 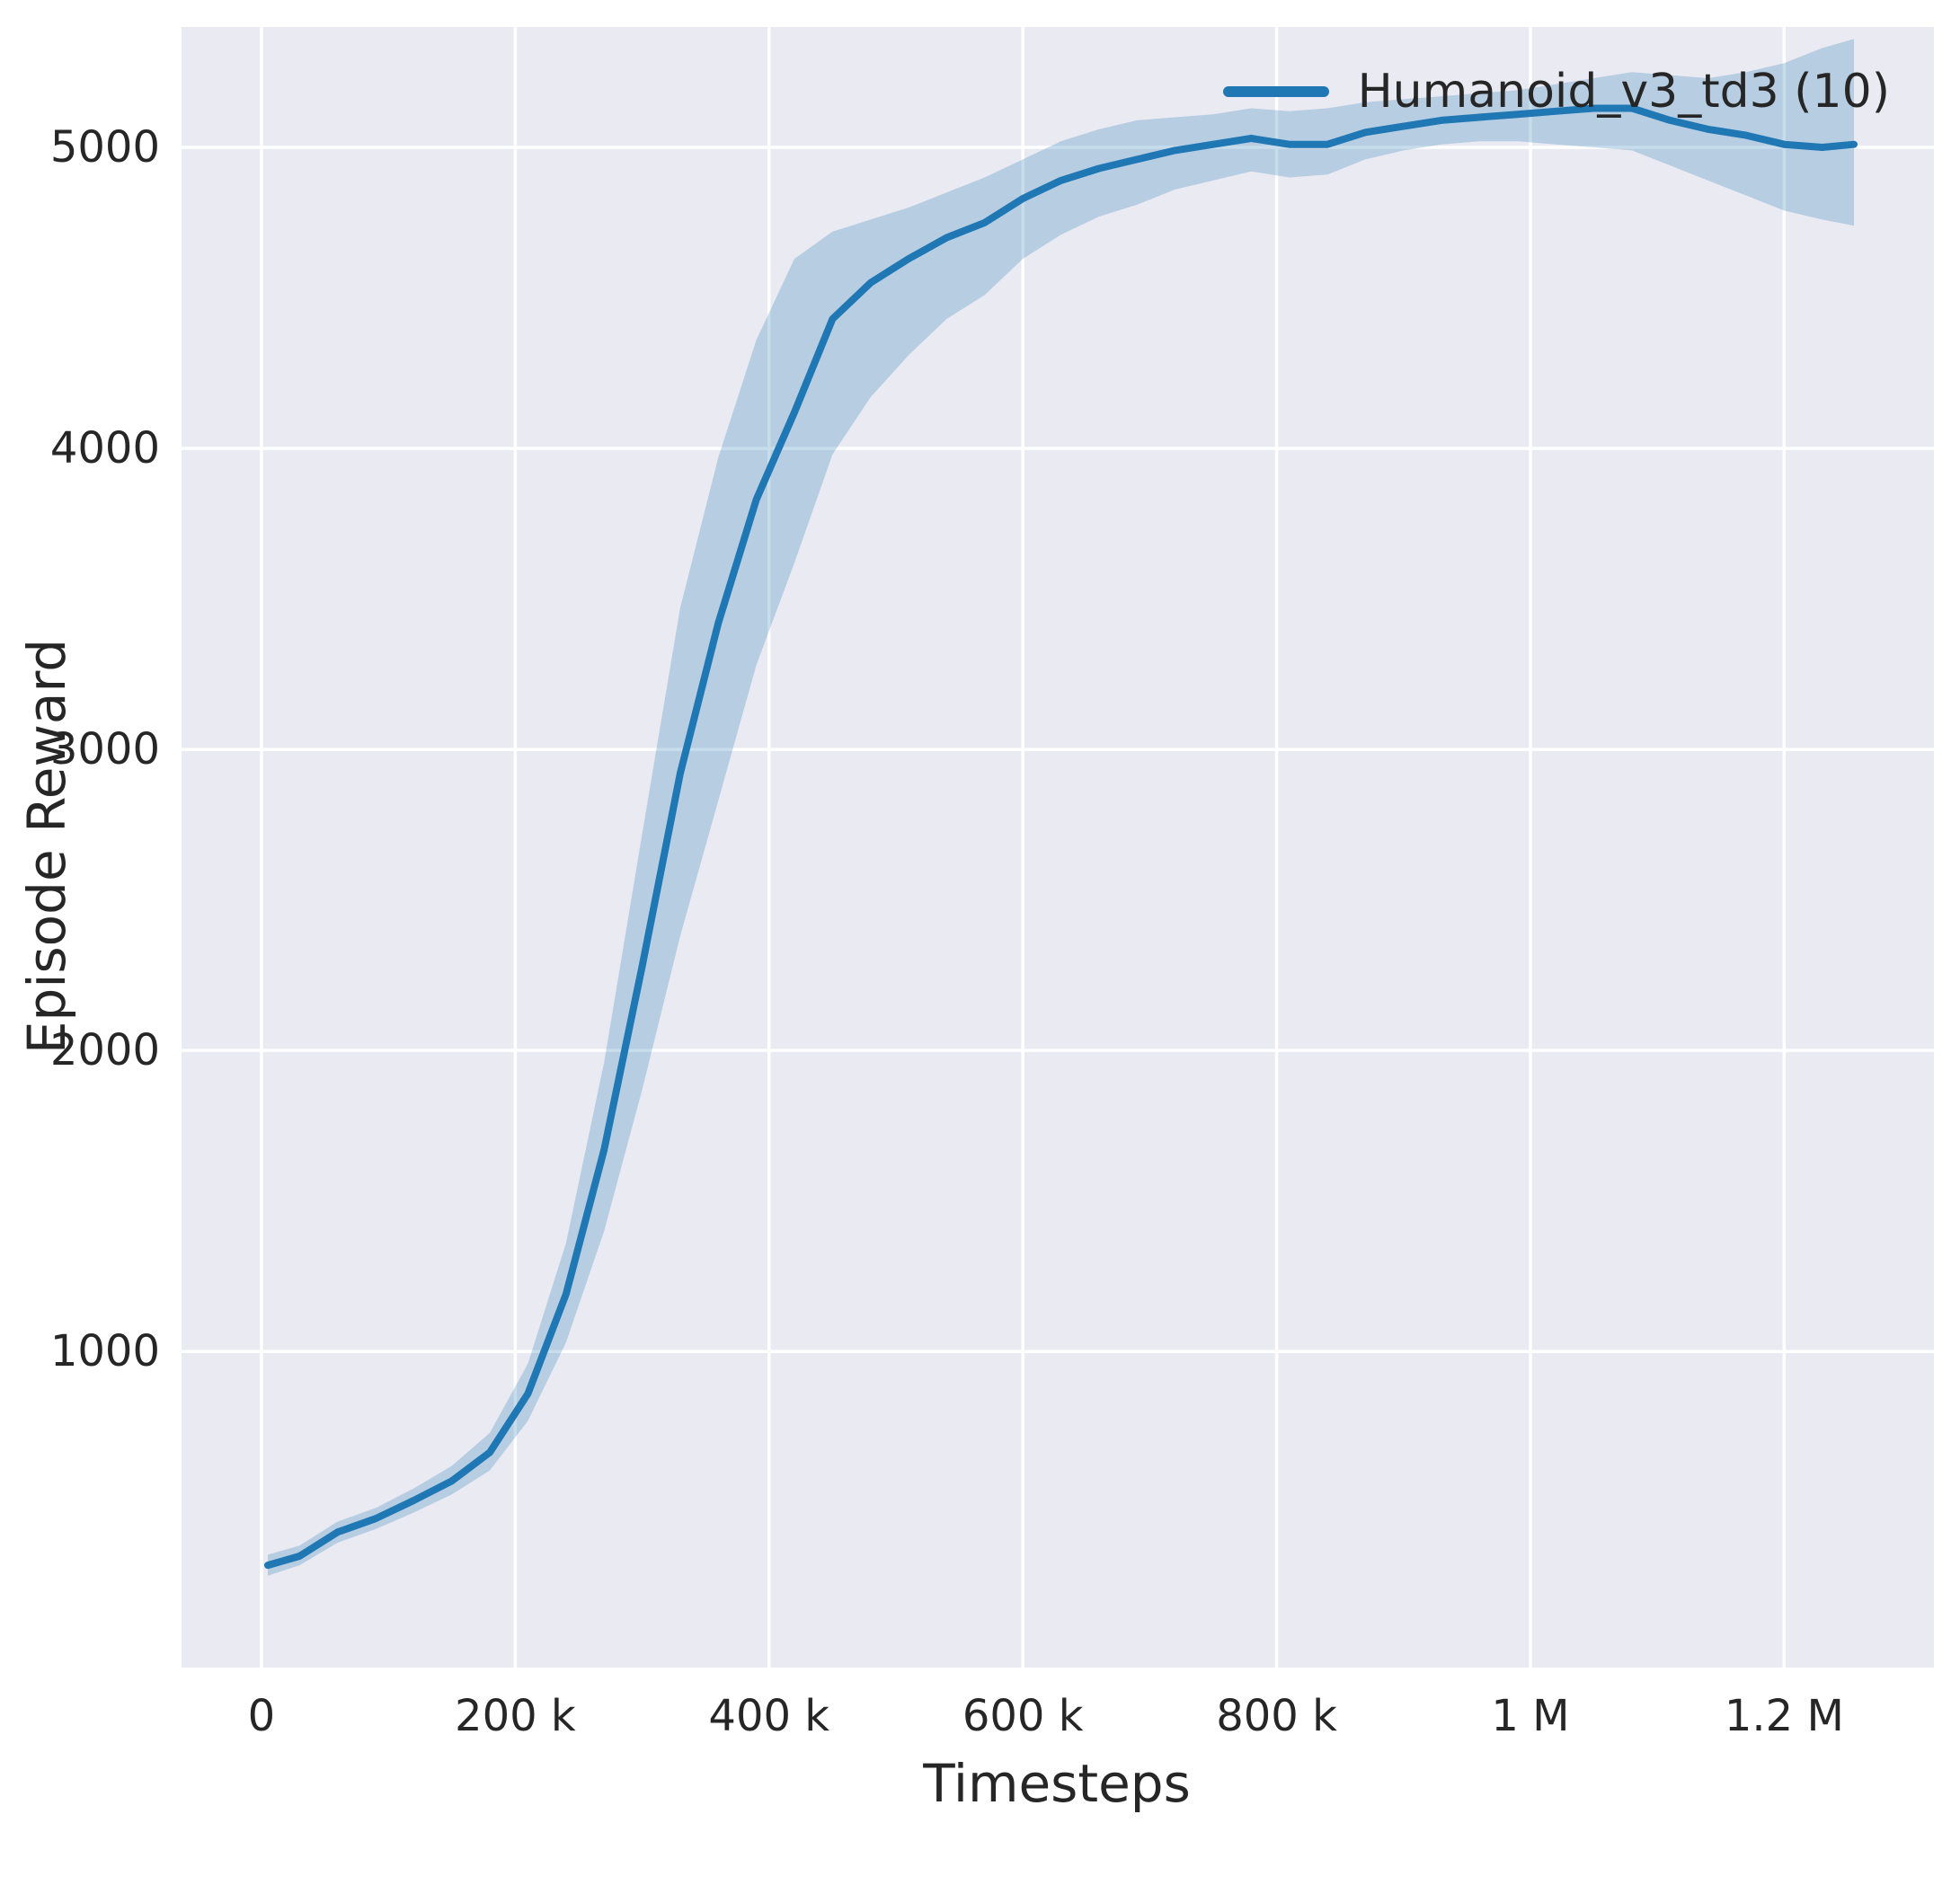 I want to click on y-tick-label: 3000, so click(x=105, y=749).